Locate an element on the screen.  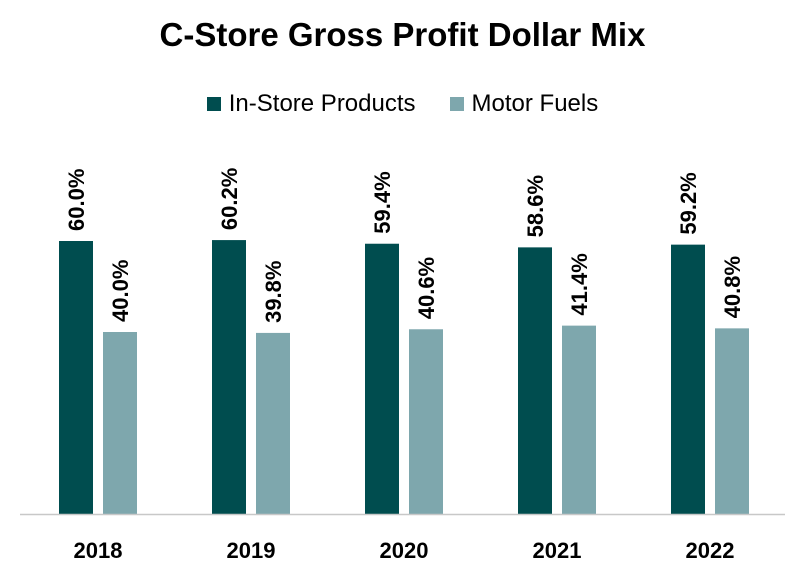
bar-motor-fuels-2018 is located at coordinates (120, 423).